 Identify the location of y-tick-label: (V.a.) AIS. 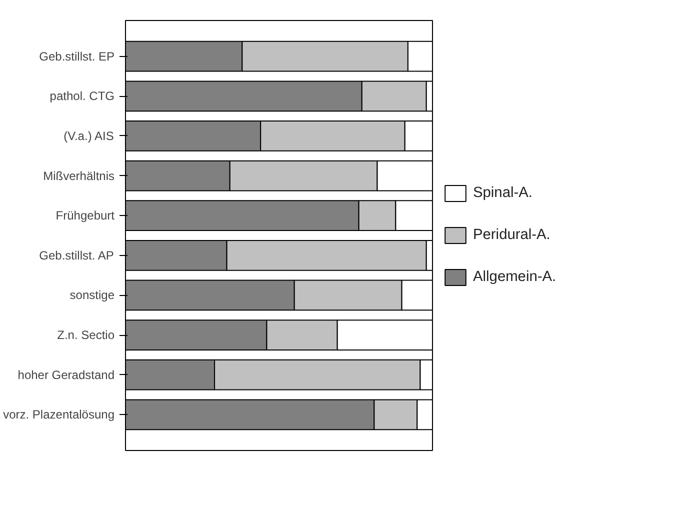
(89, 135).